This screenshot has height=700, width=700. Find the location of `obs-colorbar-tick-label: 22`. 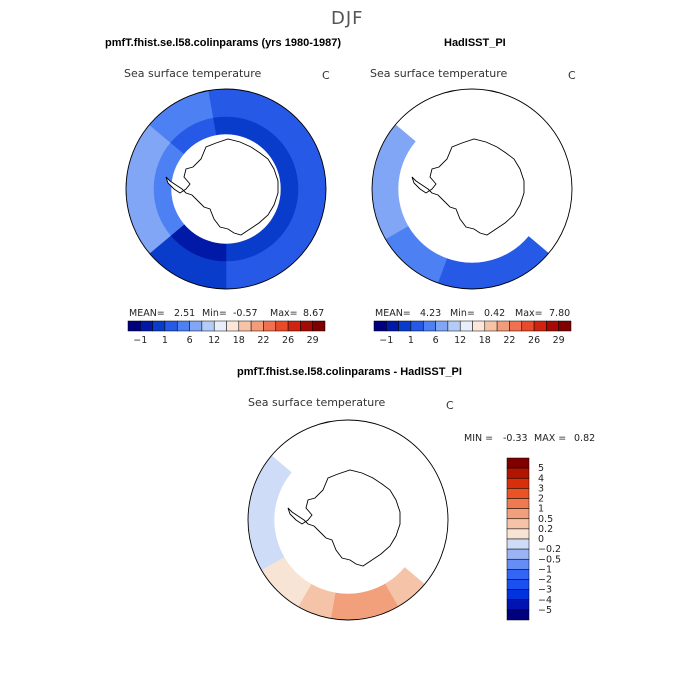

obs-colorbar-tick-label: 22 is located at coordinates (509, 340).